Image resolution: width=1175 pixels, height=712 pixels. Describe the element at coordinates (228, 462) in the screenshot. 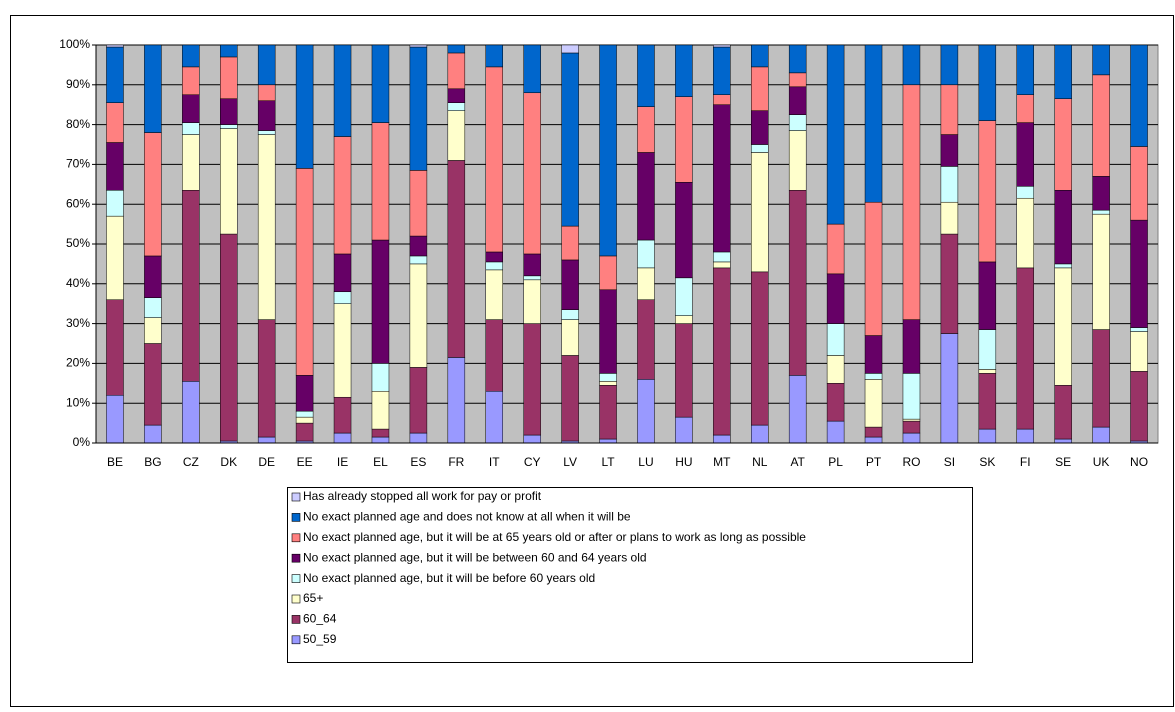

I see `x-tick-label: DK` at that location.